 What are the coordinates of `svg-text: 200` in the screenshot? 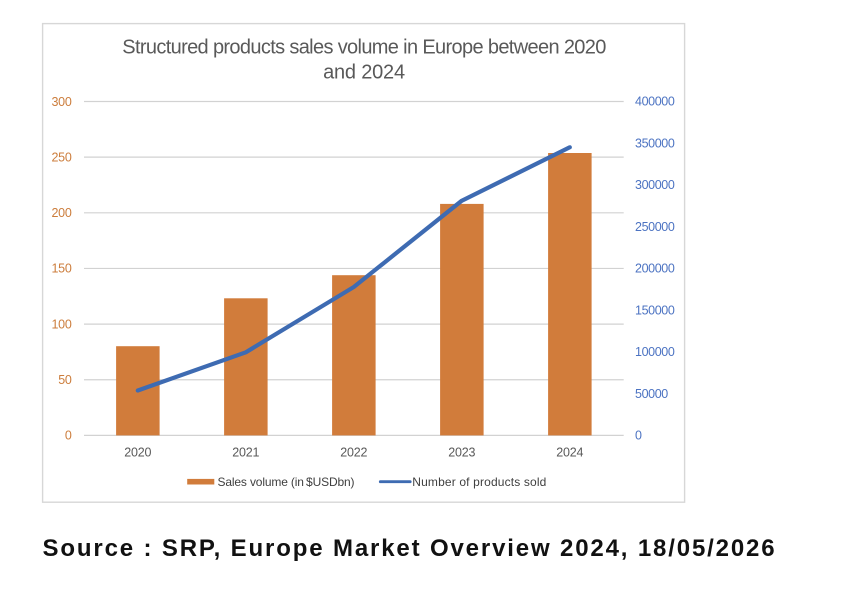 It's located at (62, 213).